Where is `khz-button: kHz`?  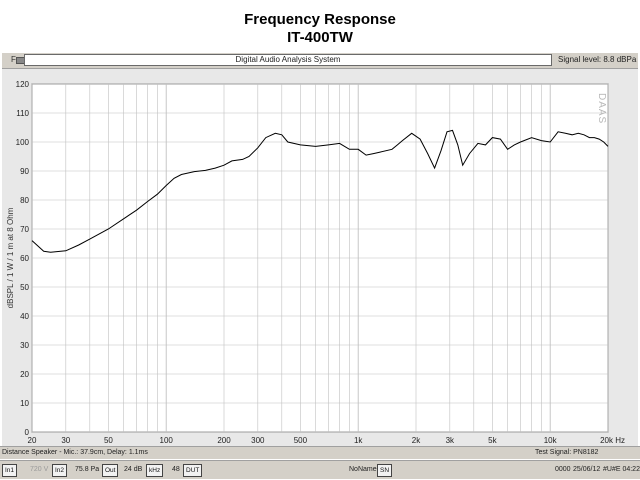
khz-button: kHz is located at coordinates (155, 470).